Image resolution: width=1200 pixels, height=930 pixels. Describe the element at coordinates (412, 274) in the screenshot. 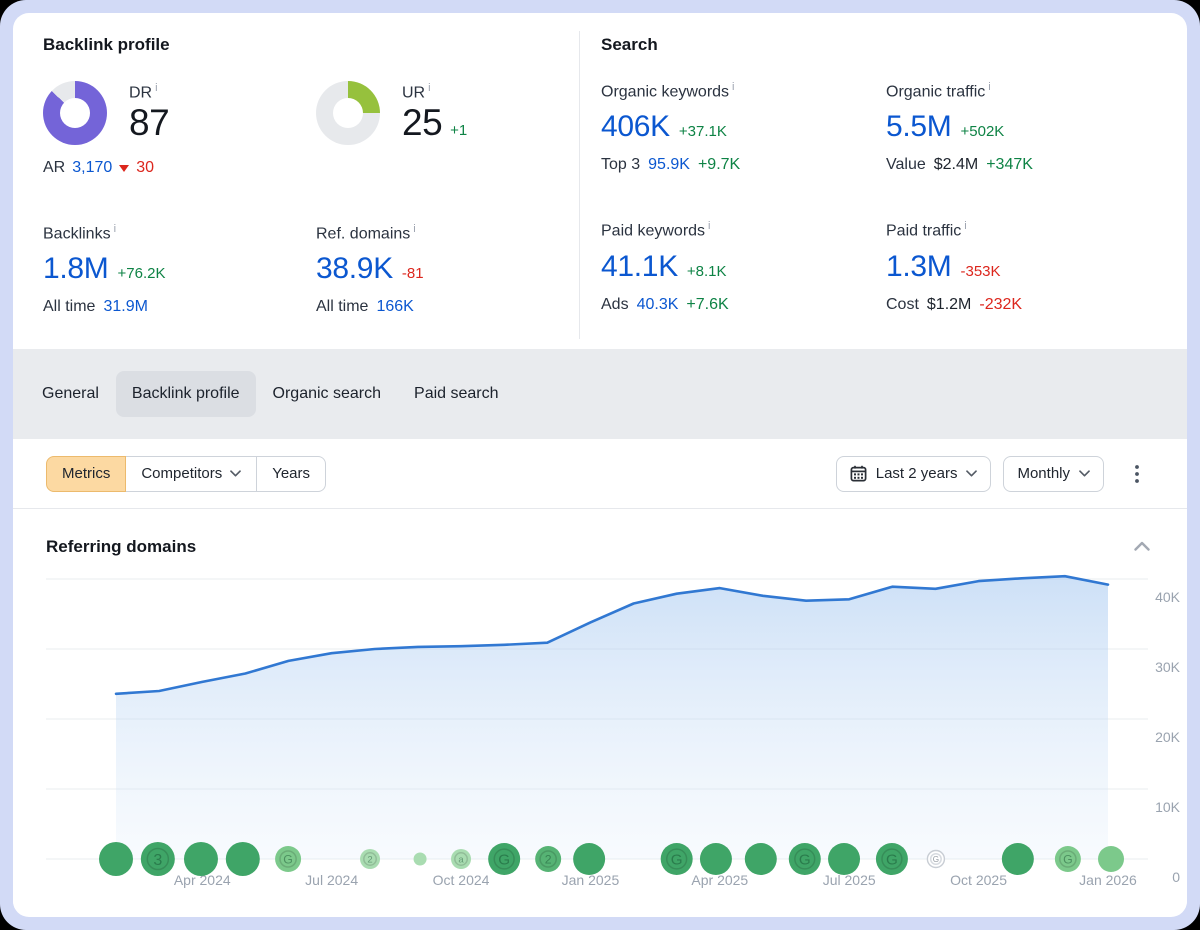

I see `ref-domains-change: -81` at that location.